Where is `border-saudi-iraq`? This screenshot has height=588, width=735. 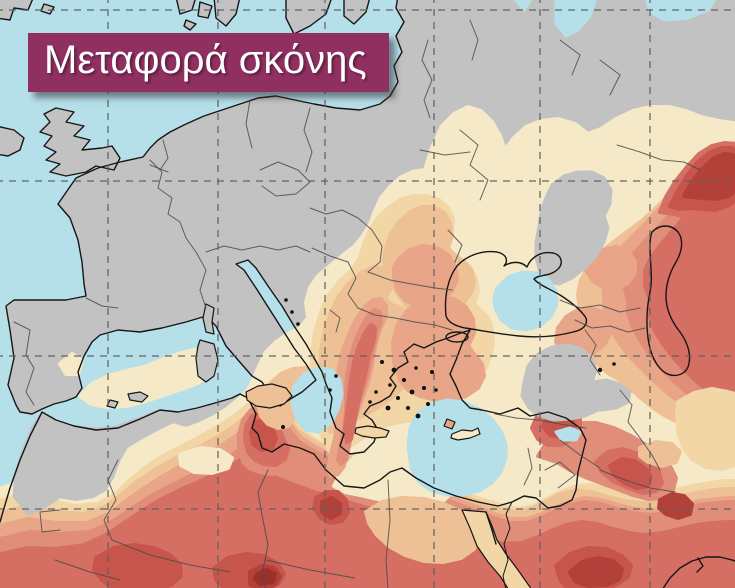
border-saudi-iraq is located at coordinates (637, 481).